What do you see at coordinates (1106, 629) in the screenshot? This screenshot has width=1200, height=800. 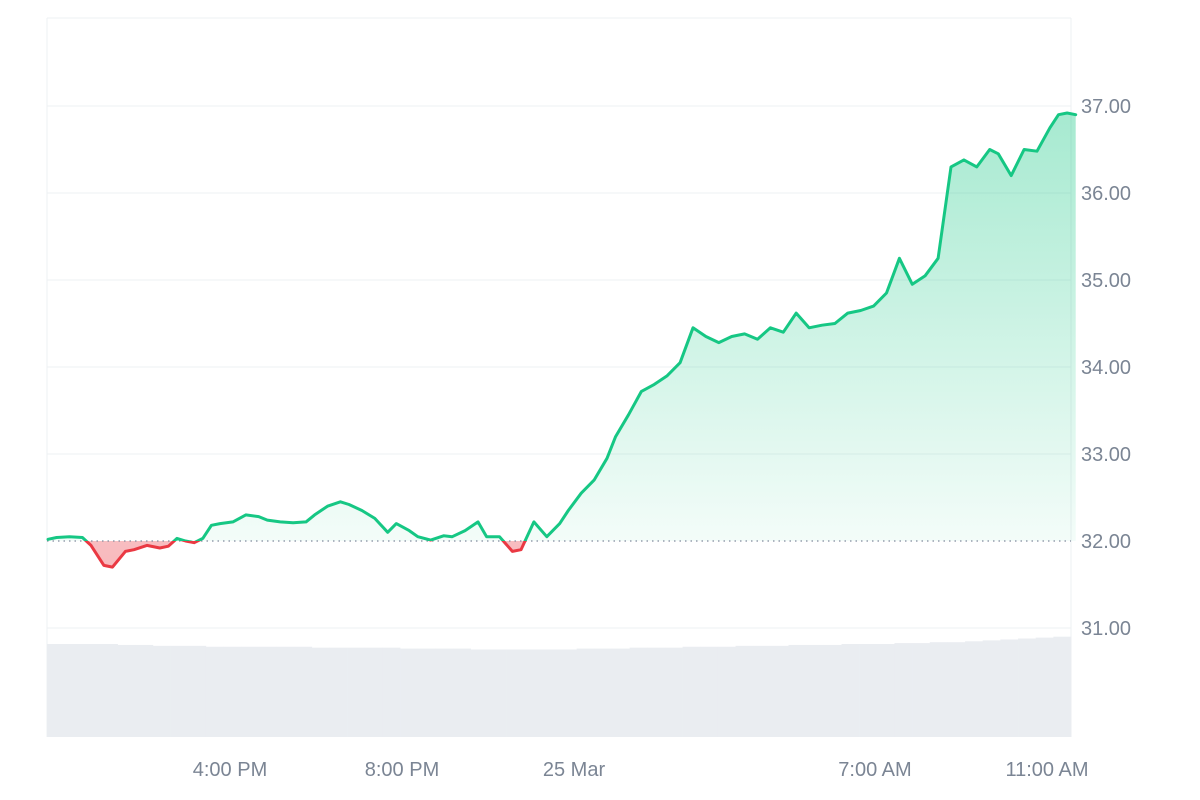 I see `y-tick-label: 31.00` at bounding box center [1106, 629].